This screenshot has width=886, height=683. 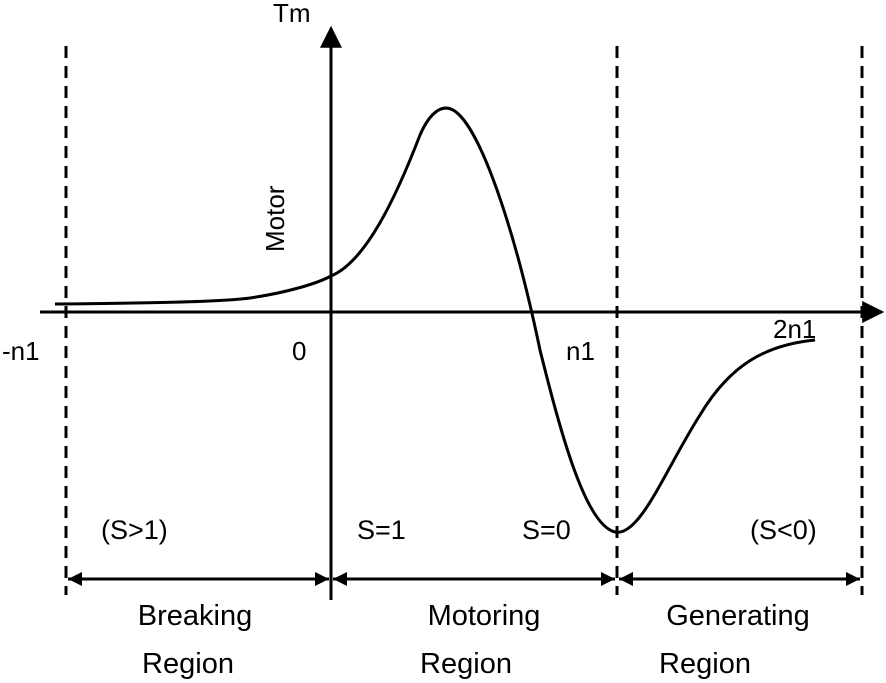 What do you see at coordinates (794, 329) in the screenshot?
I see `tick-two-n1: 2n1` at bounding box center [794, 329].